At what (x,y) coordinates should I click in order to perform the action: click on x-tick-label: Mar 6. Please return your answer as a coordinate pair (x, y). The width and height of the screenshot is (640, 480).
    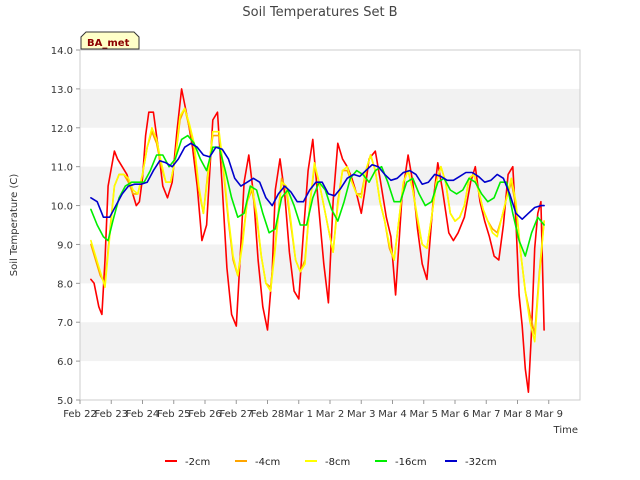
    Looking at the image, I should click on (455, 414).